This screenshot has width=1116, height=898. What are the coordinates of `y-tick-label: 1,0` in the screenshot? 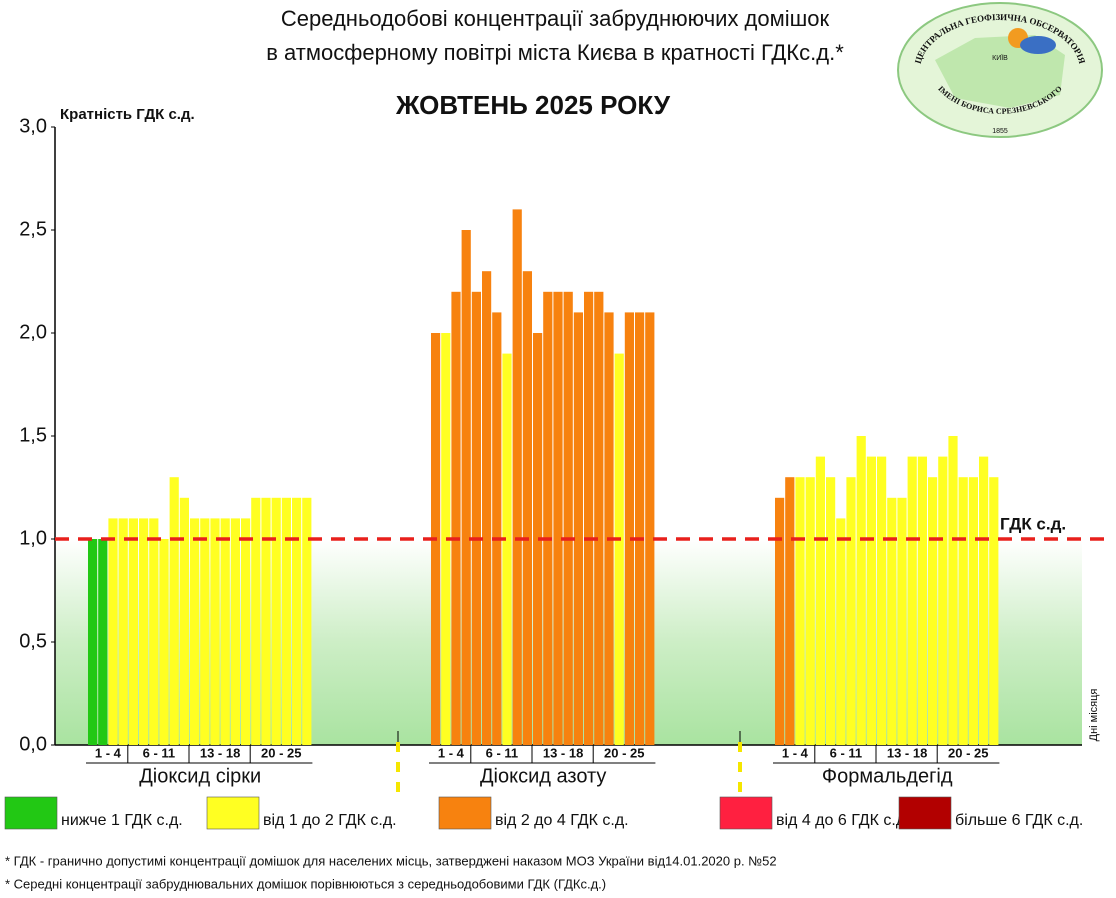 It's located at (33, 538).